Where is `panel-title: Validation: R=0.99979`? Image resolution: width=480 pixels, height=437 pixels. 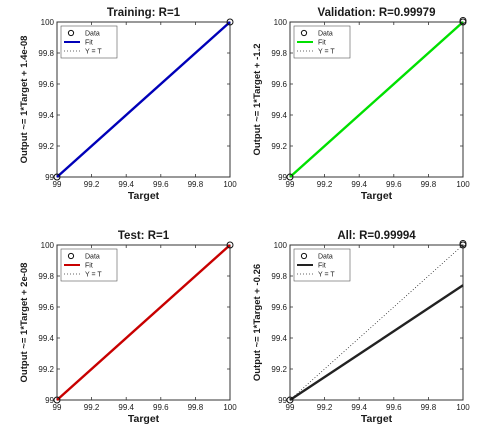
panel-title: Validation: R=0.99979 is located at coordinates (377, 13).